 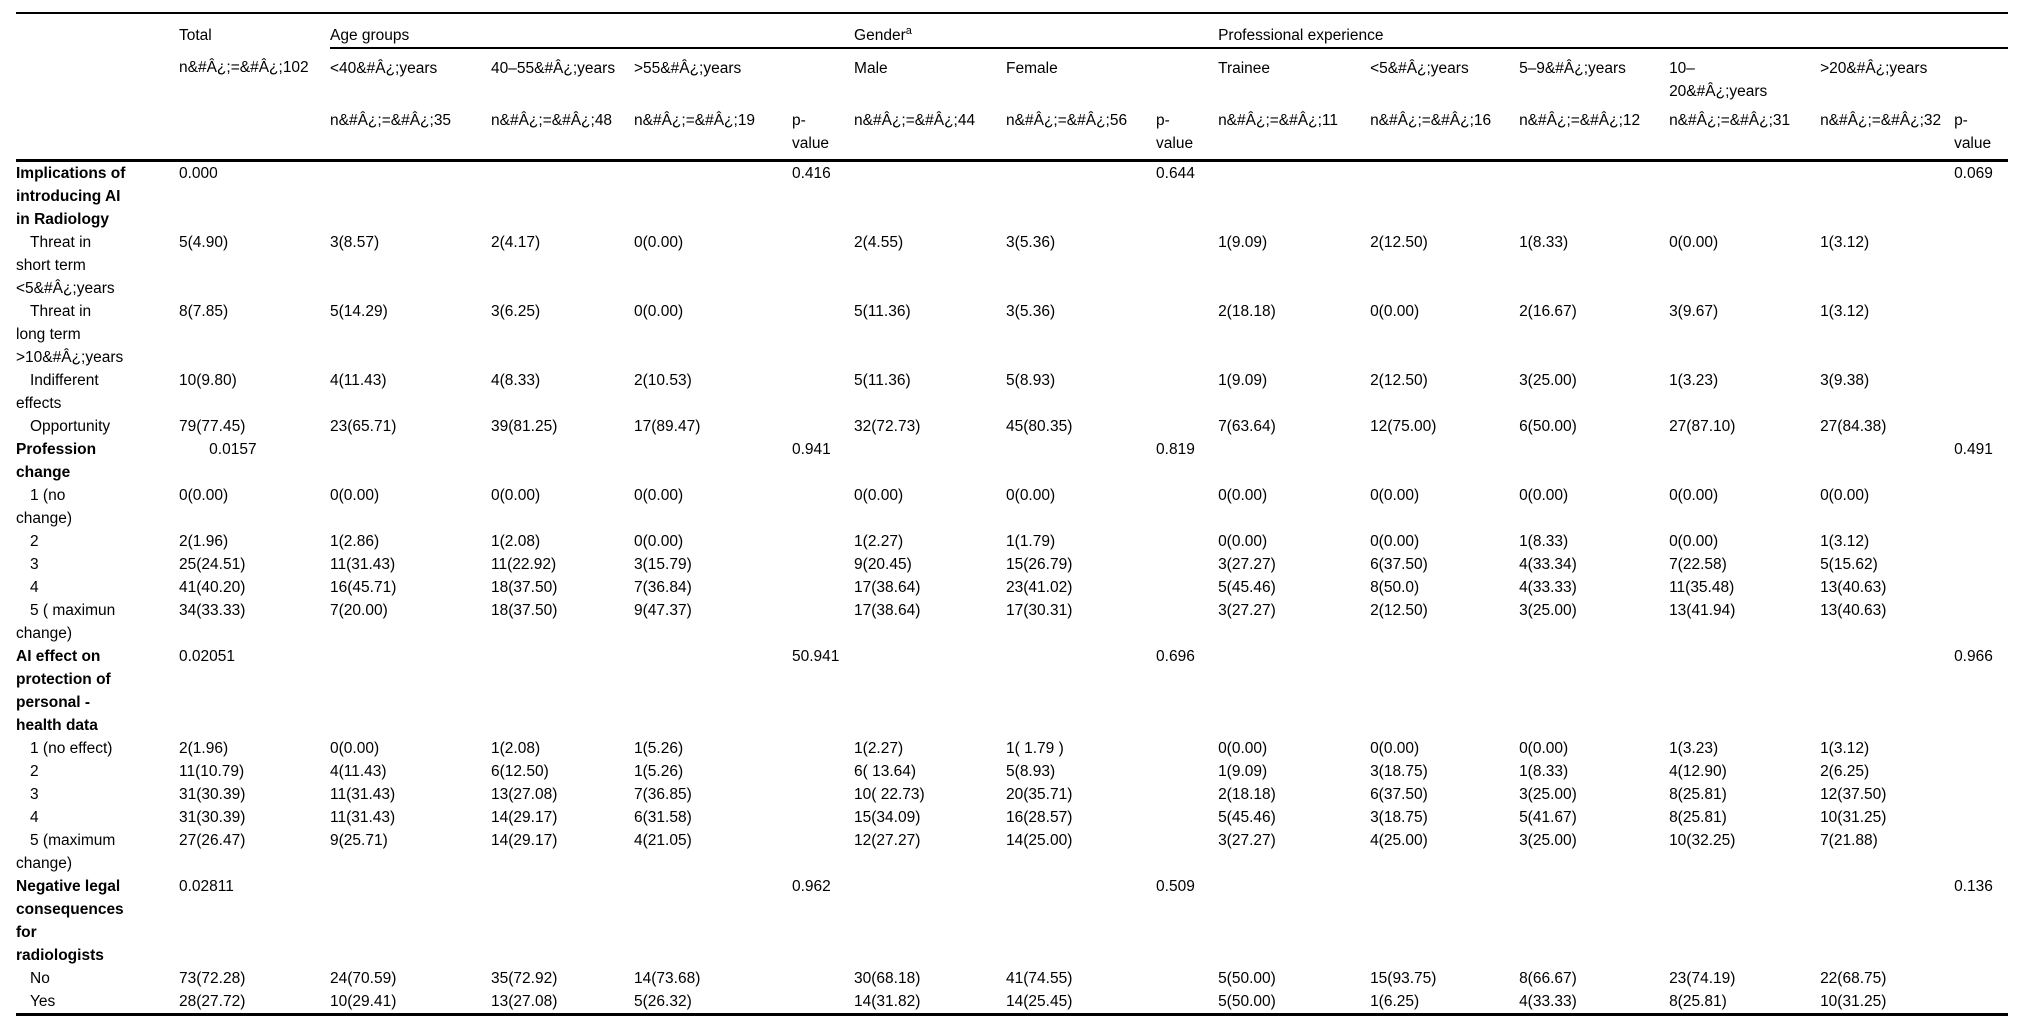 What do you see at coordinates (66, 622) in the screenshot?
I see `row-label: 5 ( maximun change)` at bounding box center [66, 622].